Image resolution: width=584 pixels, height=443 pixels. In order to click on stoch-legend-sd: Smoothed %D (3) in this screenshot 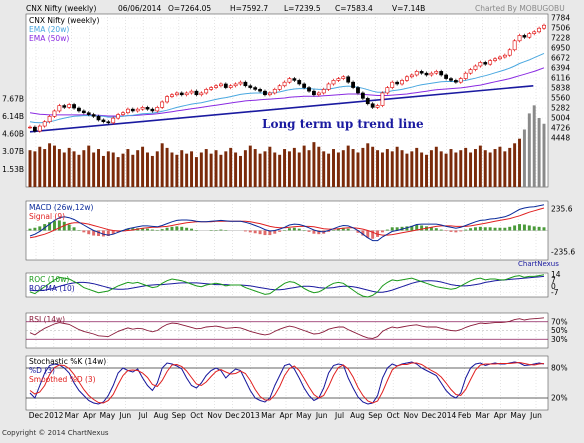, I will do `click(62, 379)`.